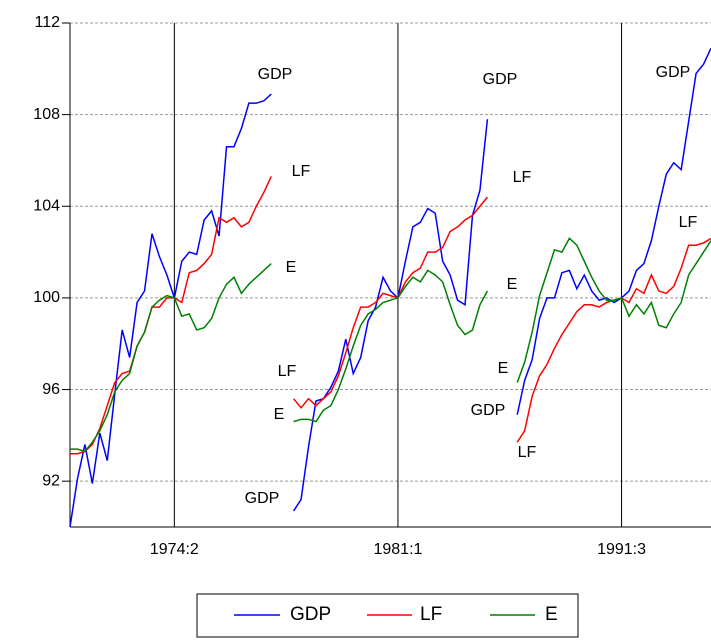 Image resolution: width=711 pixels, height=643 pixels. What do you see at coordinates (46, 297) in the screenshot?
I see `y-tick-label: 100` at bounding box center [46, 297].